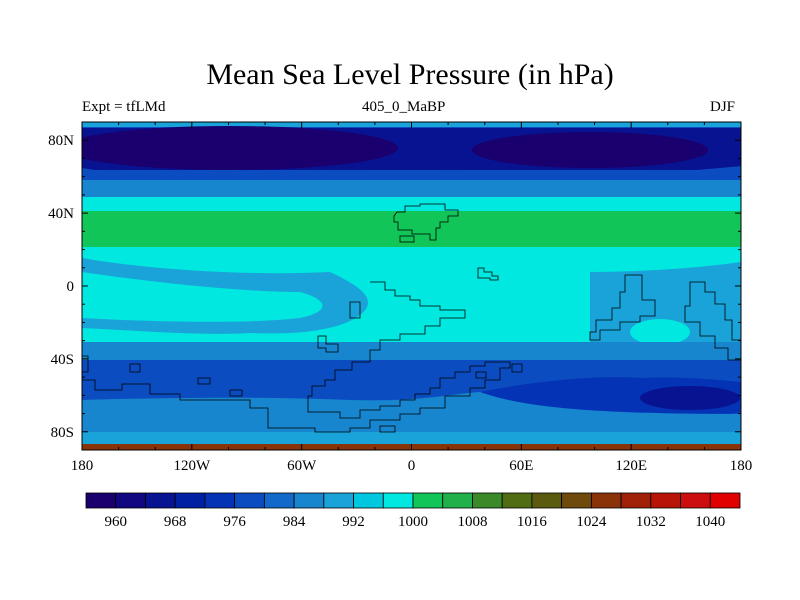 This screenshot has width=800, height=600. I want to click on latitude-tick-label: 80S, so click(62, 433).